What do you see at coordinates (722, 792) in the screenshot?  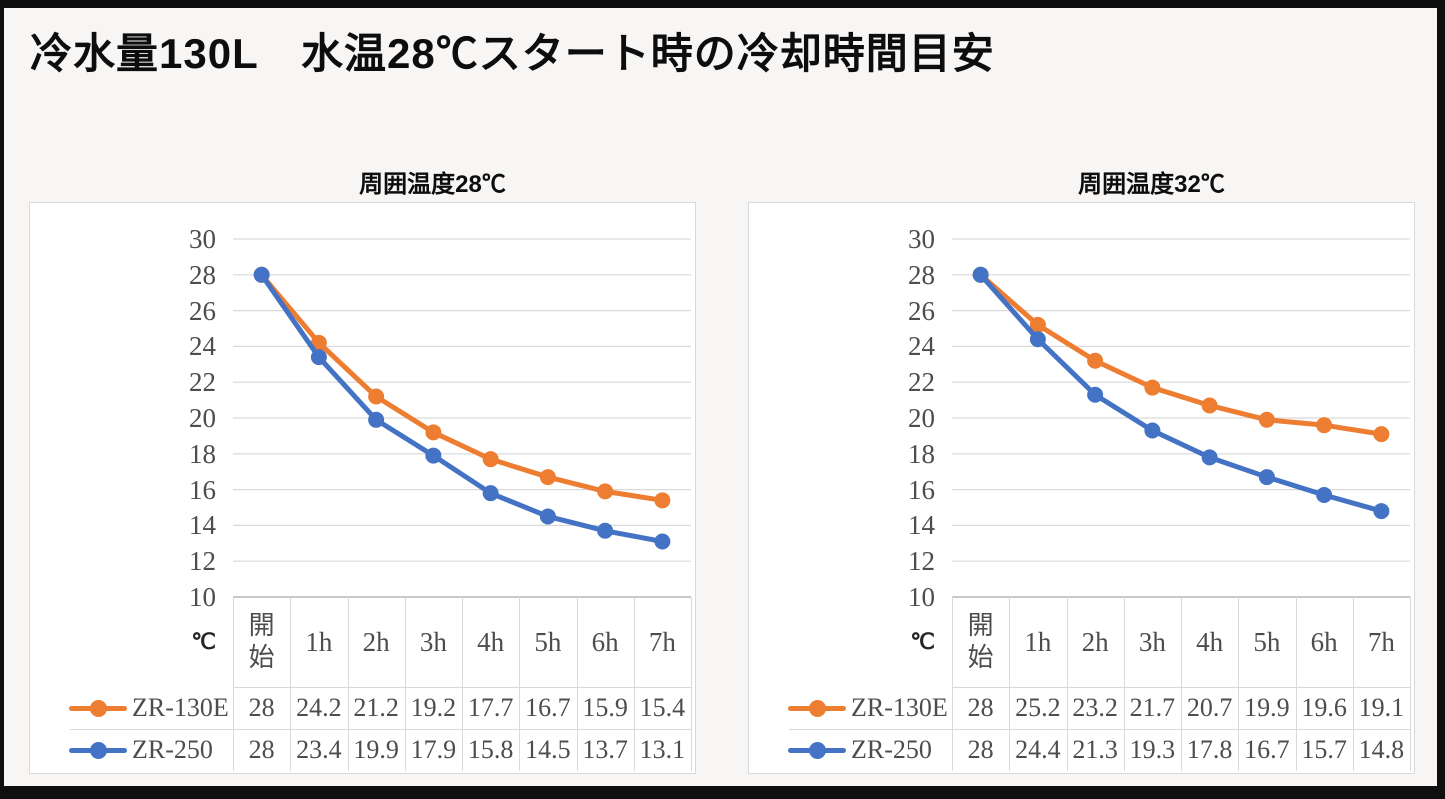 I see `frame-border-bottom` at bounding box center [722, 792].